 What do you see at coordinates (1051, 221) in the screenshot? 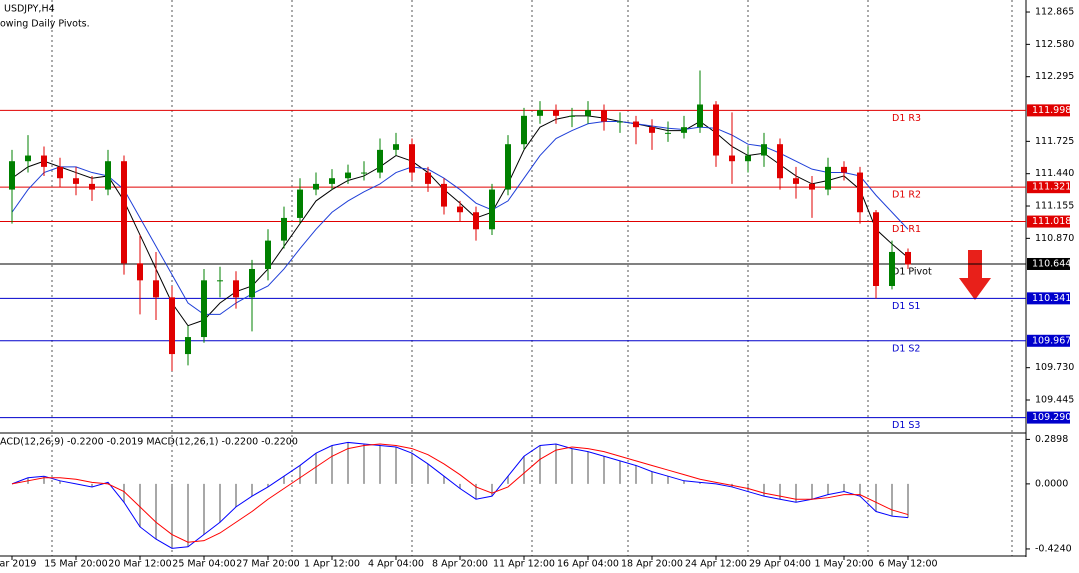
I see `price-tag-label: 111.018` at bounding box center [1051, 221].